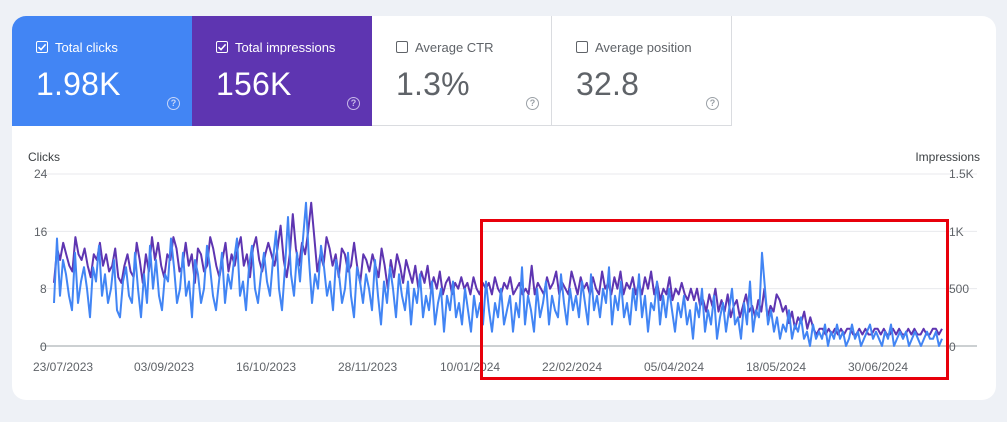 The image size is (1007, 422). What do you see at coordinates (368, 367) in the screenshot?
I see `x-tick-label: 28/11/2023` at bounding box center [368, 367].